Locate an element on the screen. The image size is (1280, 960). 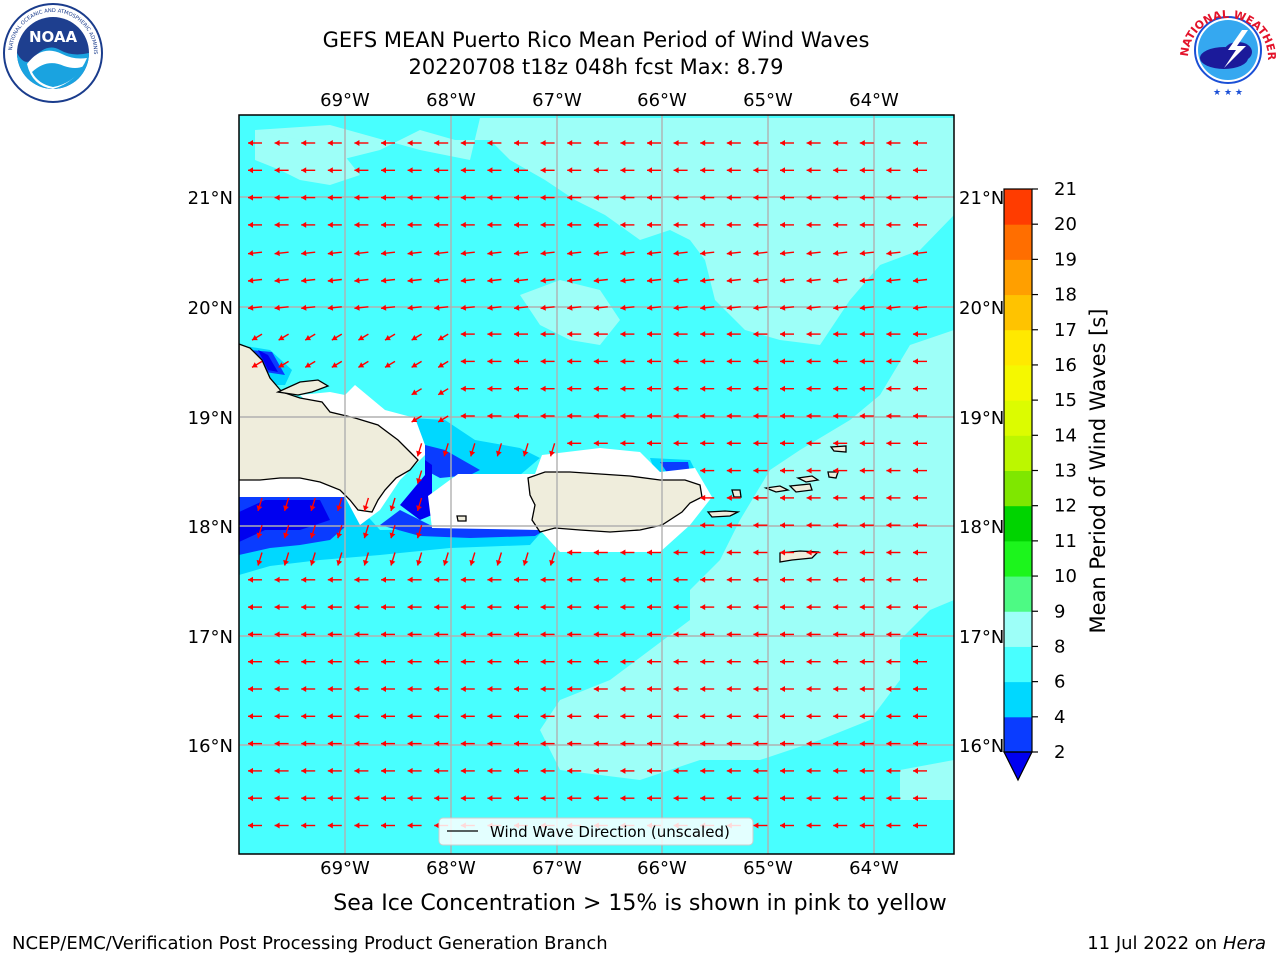
longitude-labels-bottom: 69°W 68°W 67°W 66°W 65°W 64°W is located at coordinates (609, 868).